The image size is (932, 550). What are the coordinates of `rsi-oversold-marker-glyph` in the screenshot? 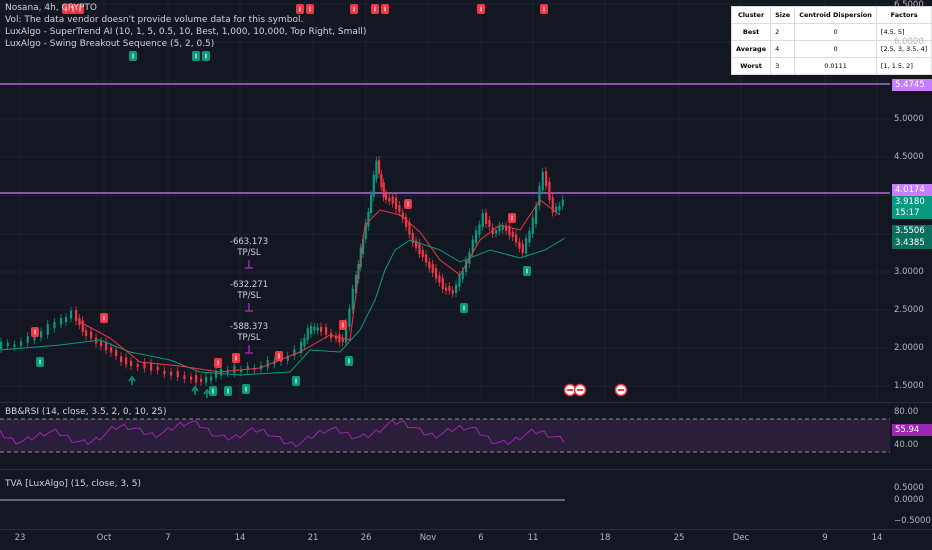 It's located at (196, 56).